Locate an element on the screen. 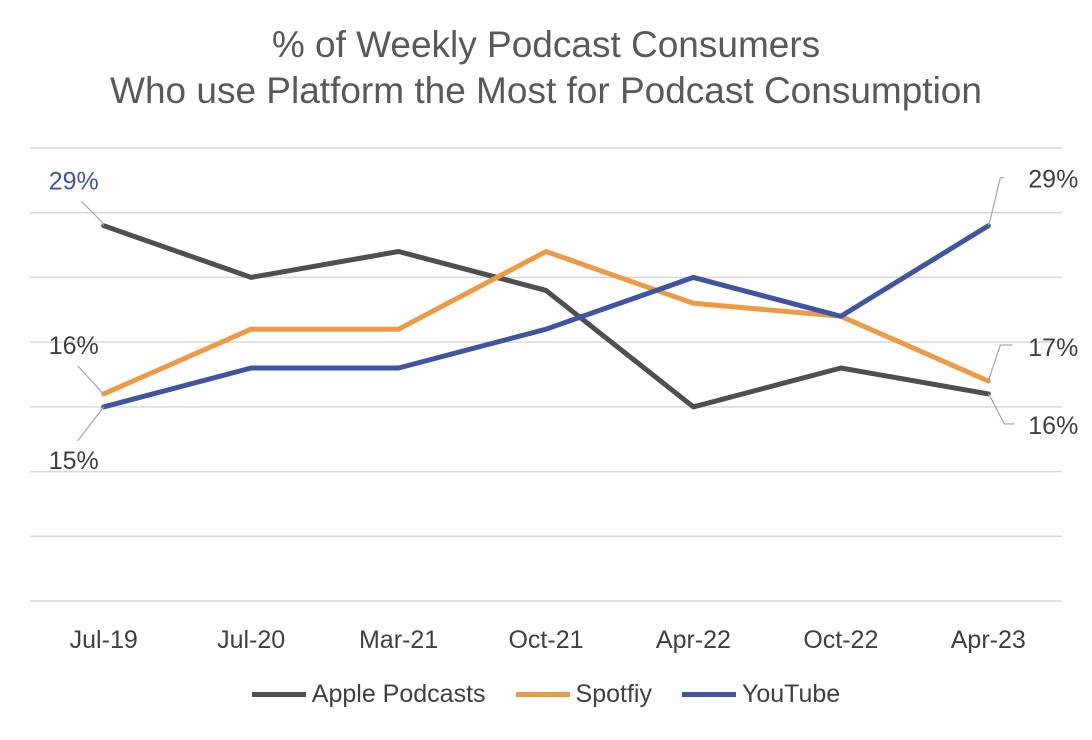  x-tick-label: Apr-23 is located at coordinates (988, 640).